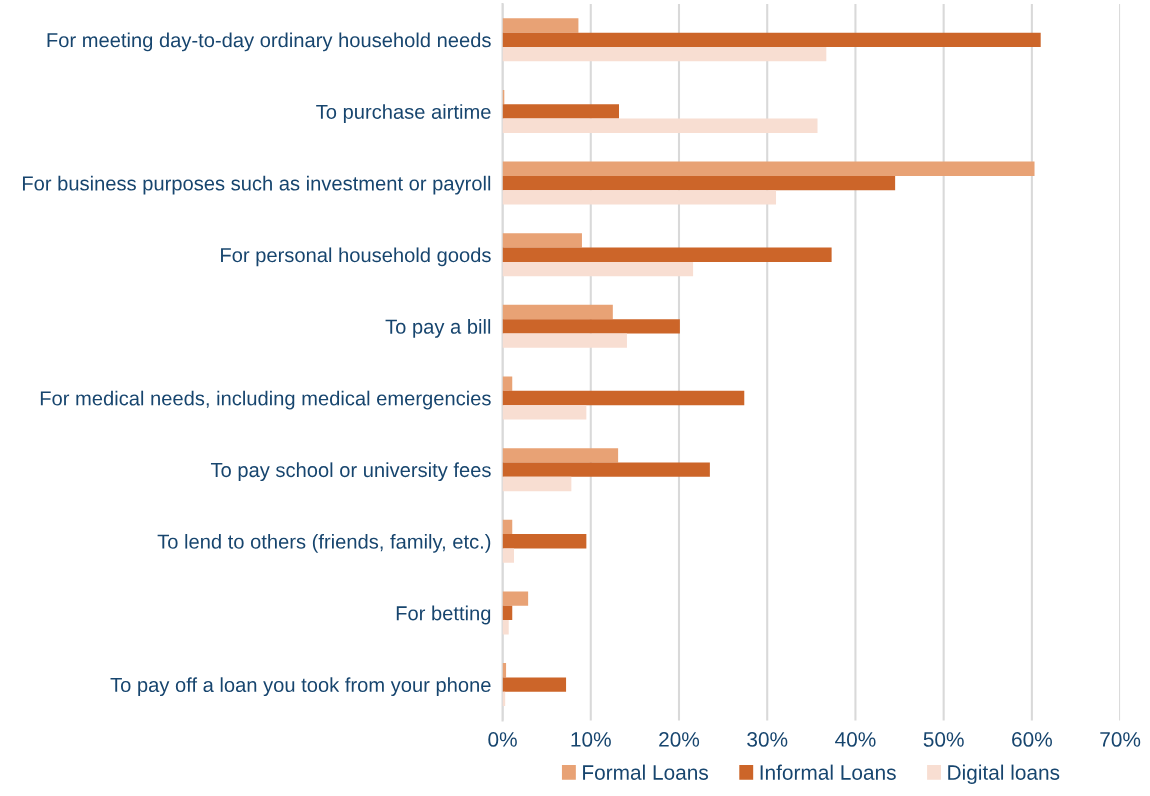 The width and height of the screenshot is (1150, 796). What do you see at coordinates (300, 687) in the screenshot?
I see `y-tick-label: To pay off a loan you took from your phone` at bounding box center [300, 687].